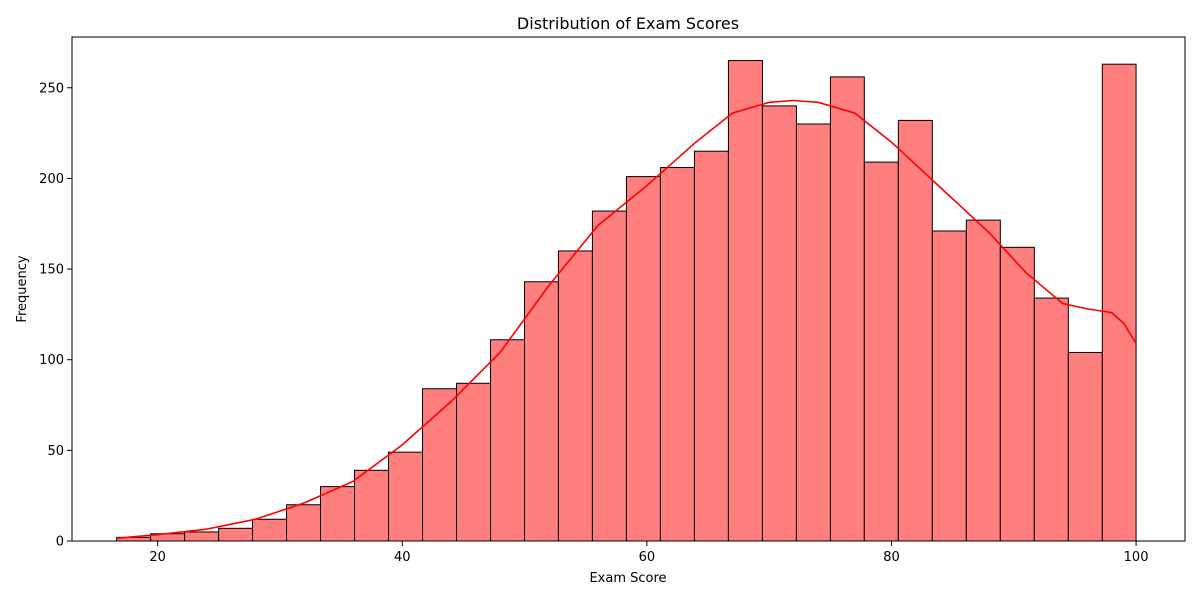 This screenshot has height=600, width=1200. What do you see at coordinates (51, 88) in the screenshot?
I see `y-tick-label: 250` at bounding box center [51, 88].